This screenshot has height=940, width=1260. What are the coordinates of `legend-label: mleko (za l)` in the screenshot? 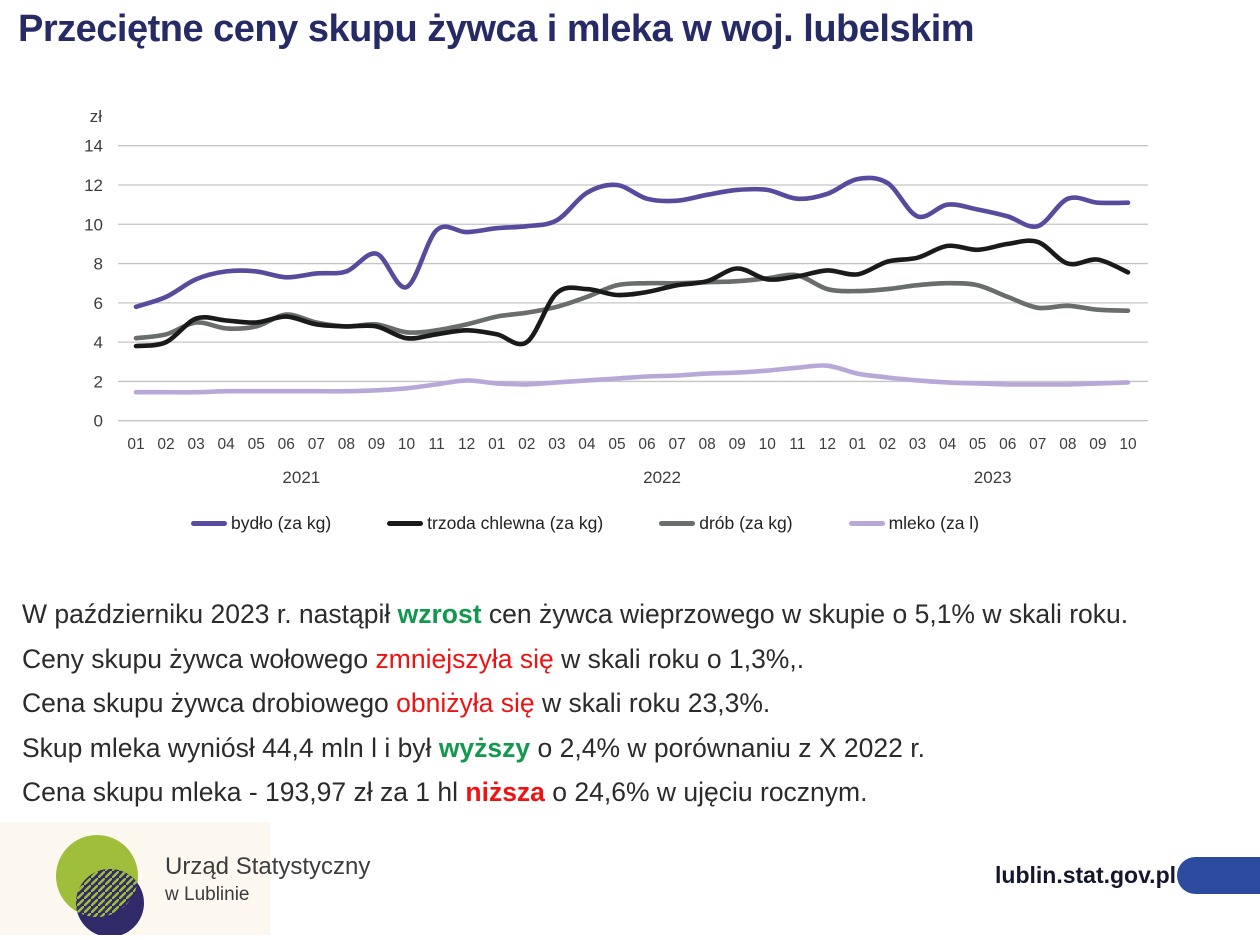 It's located at (934, 523).